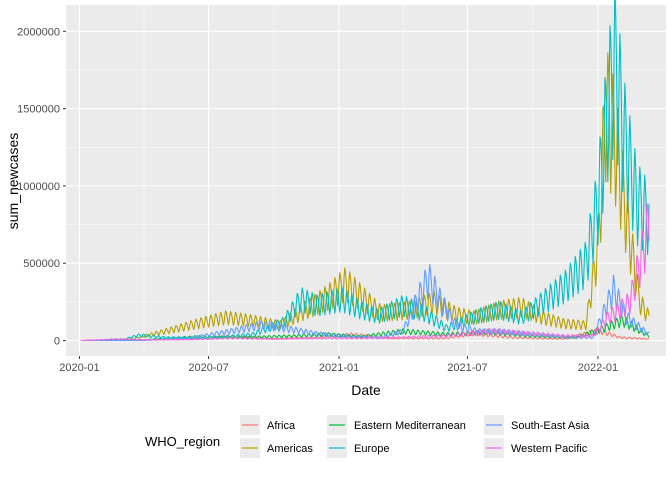 The image size is (672, 480). What do you see at coordinates (182, 441) in the screenshot?
I see `legend-title: WHO_region` at bounding box center [182, 441].